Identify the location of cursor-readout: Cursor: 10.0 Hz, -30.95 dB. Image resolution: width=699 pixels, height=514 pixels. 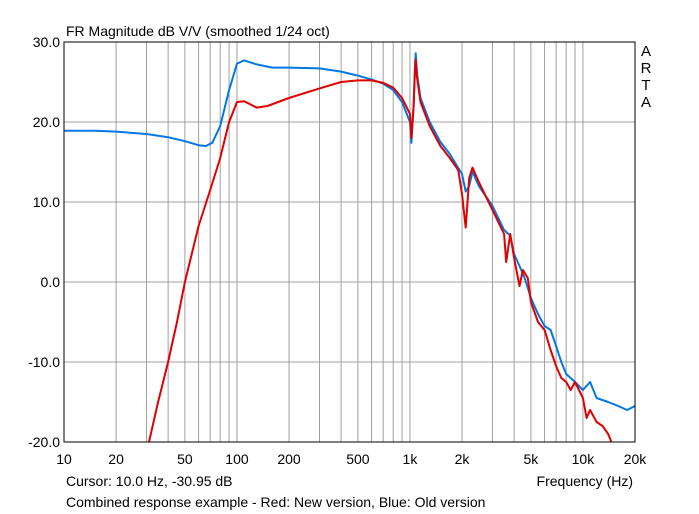
(149, 481).